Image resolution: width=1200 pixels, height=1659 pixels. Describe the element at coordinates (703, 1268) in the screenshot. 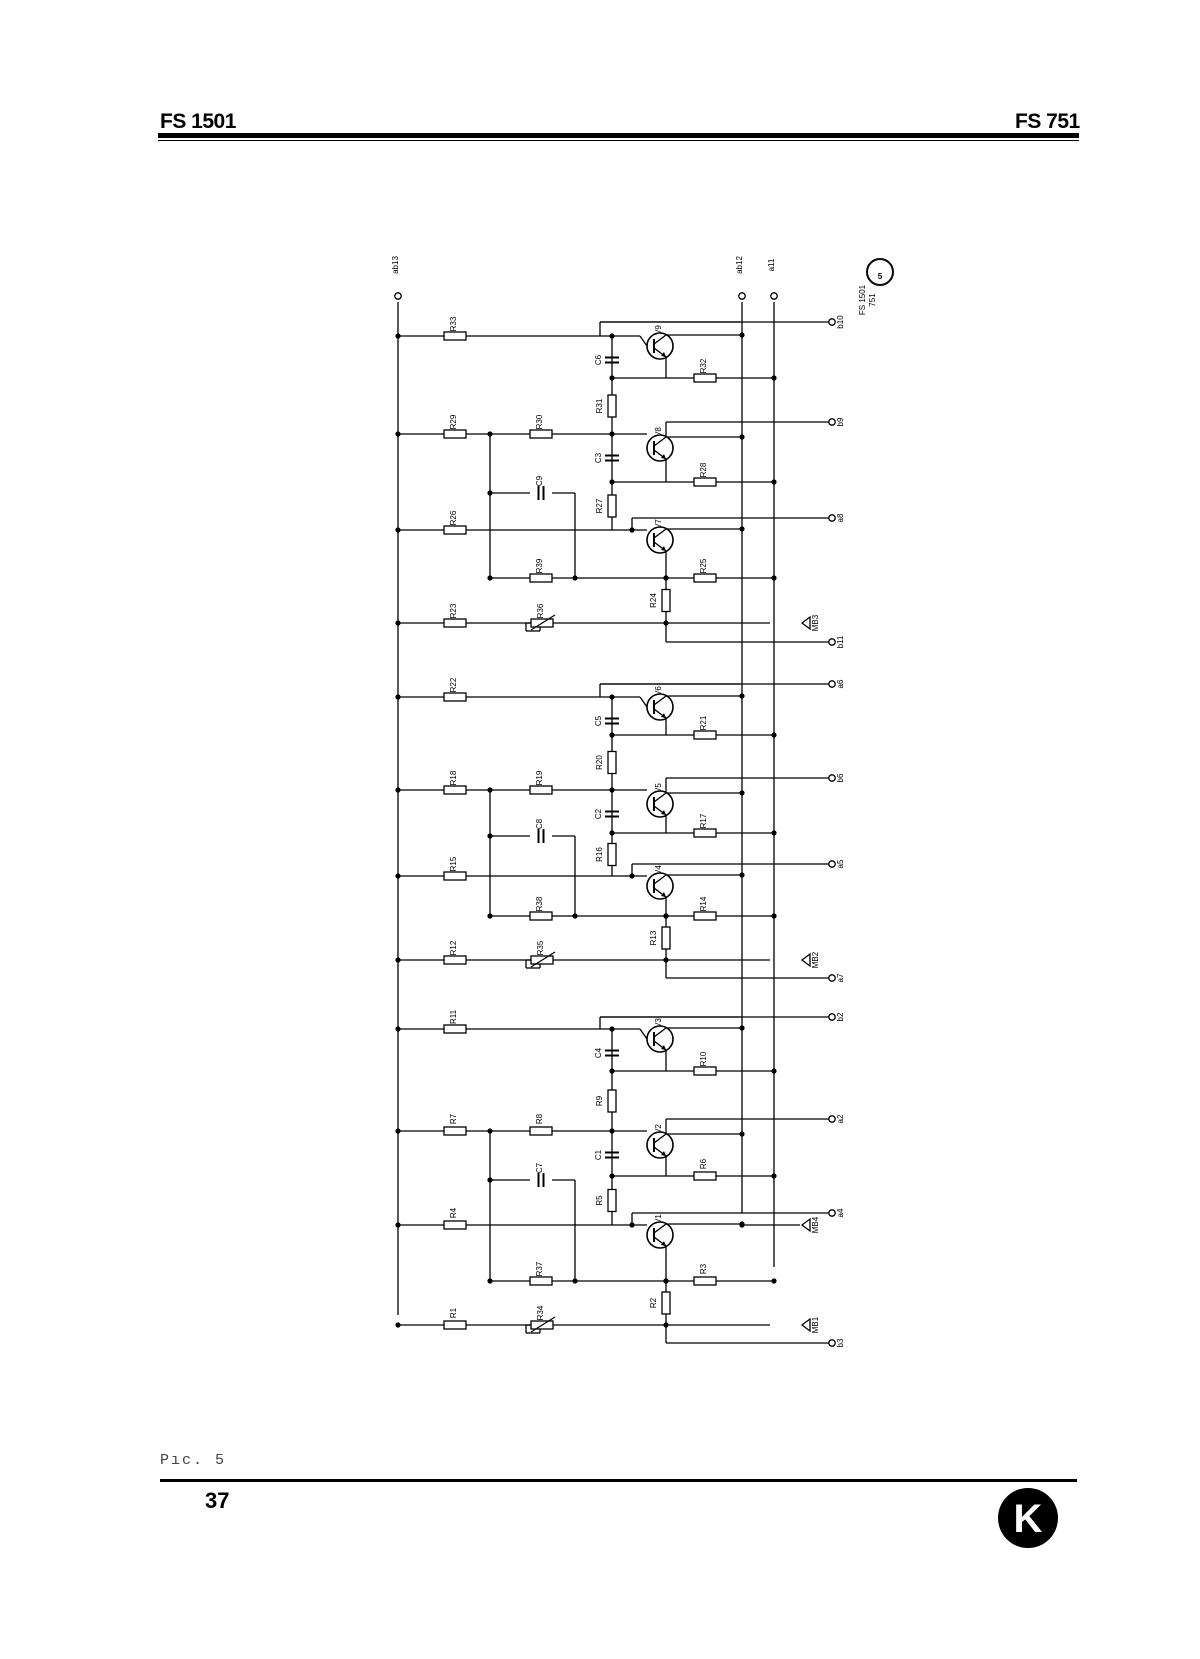

I see `resistor-label: R3` at that location.